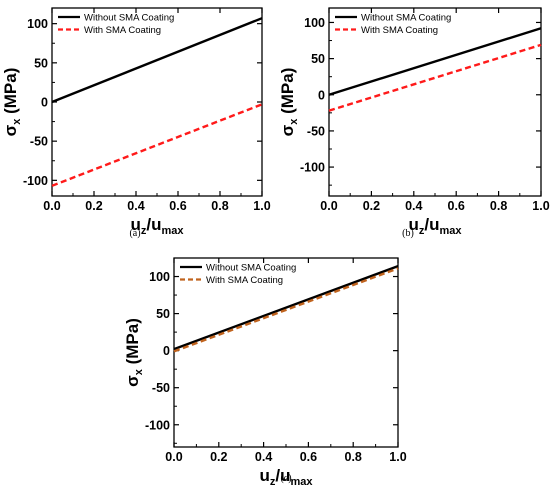  I want to click on panel-caption: (a), so click(134, 233).